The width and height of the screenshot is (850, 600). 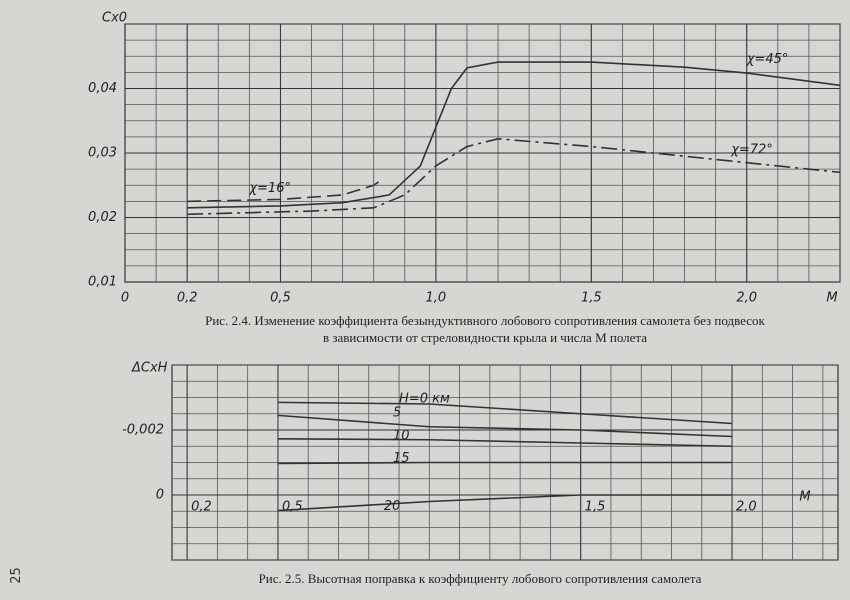 I want to click on page-number: 25, so click(x=16, y=575).